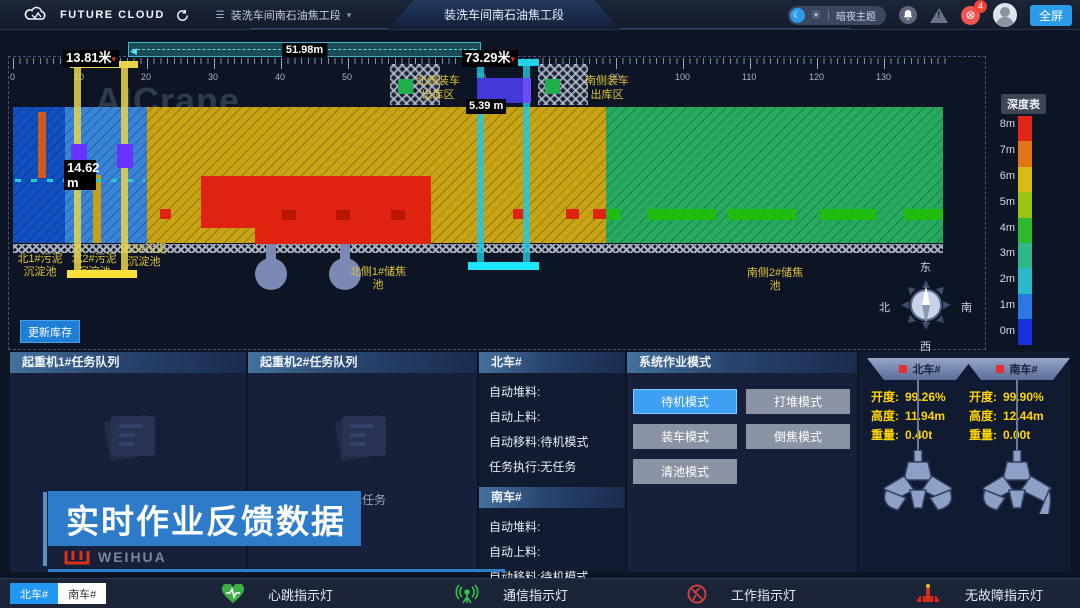  What do you see at coordinates (112, 15) in the screenshot?
I see `logo-text: FUTURE CLOUD` at bounding box center [112, 15].